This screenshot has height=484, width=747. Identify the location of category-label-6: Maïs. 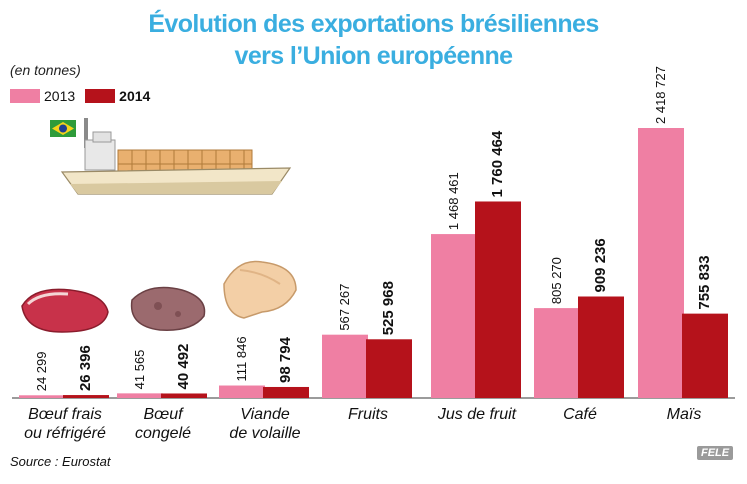
(684, 414).